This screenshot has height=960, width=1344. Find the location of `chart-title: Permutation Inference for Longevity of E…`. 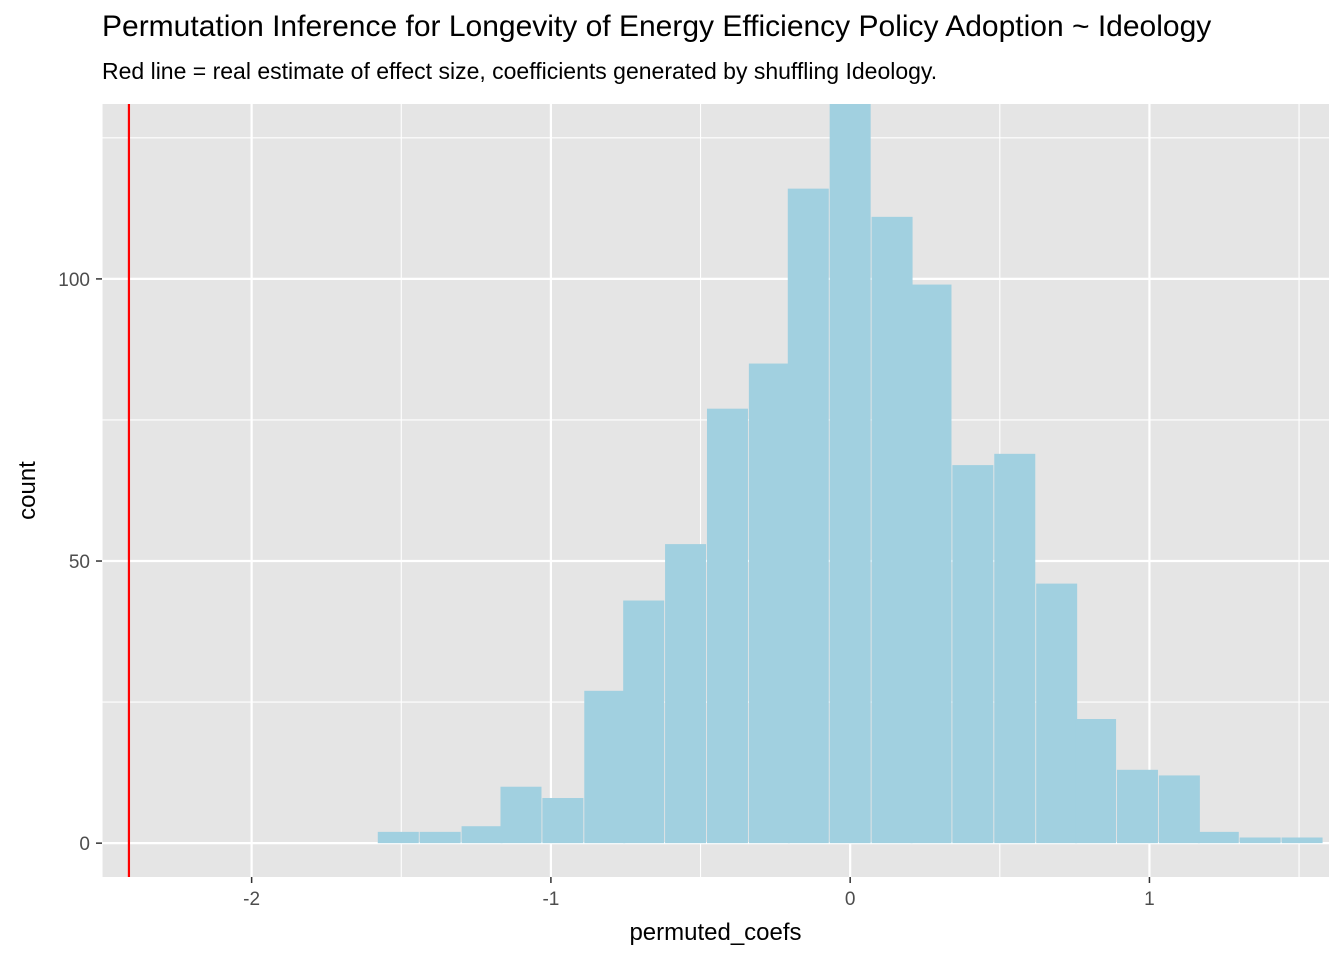

chart-title: Permutation Inference for Longevity of E… is located at coordinates (657, 26).